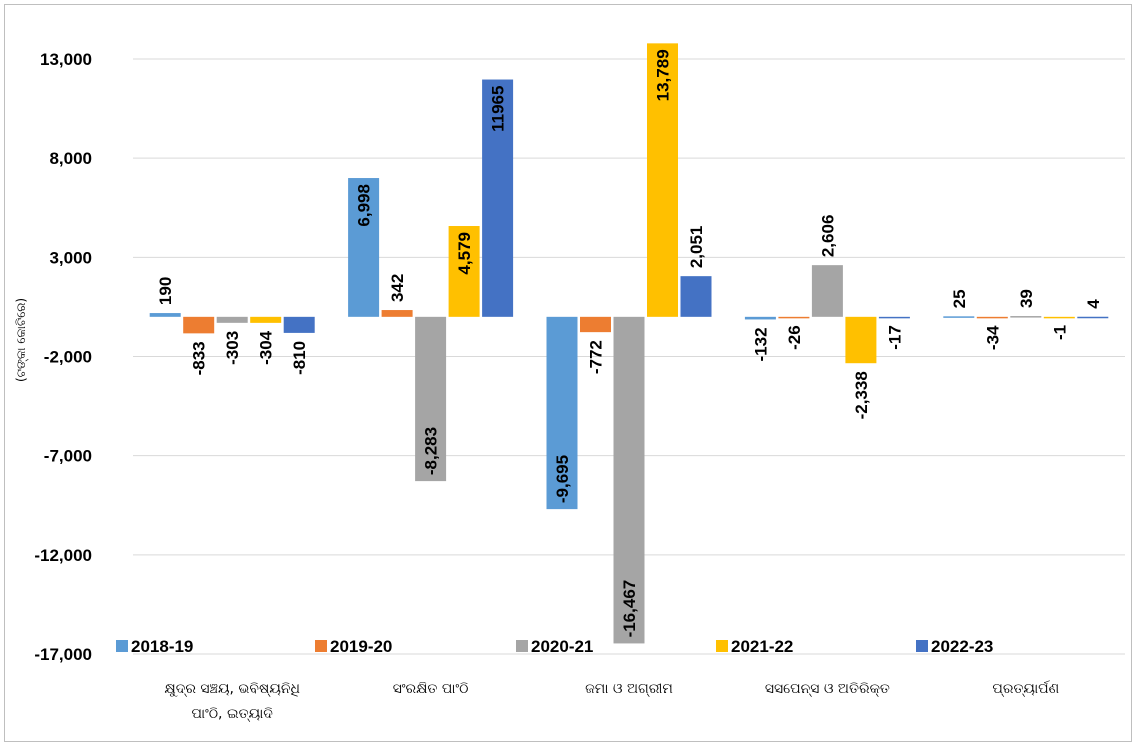  What do you see at coordinates (68, 456) in the screenshot?
I see `y-tick-label: -7,000` at bounding box center [68, 456].